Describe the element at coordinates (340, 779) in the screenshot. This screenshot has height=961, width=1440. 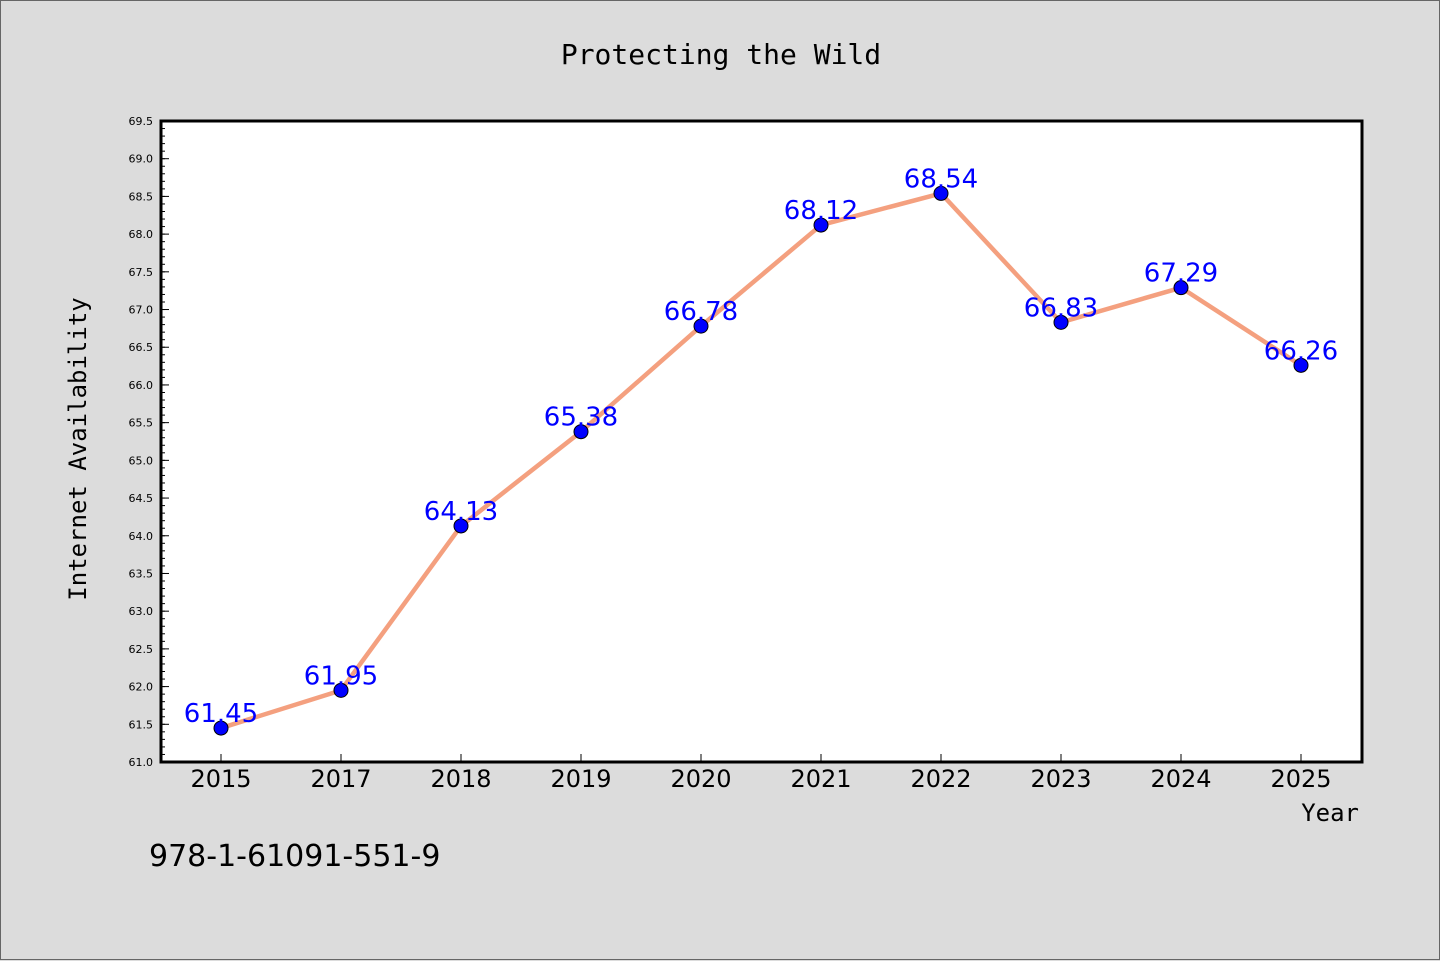
I see `x-tick-label: 2017` at that location.